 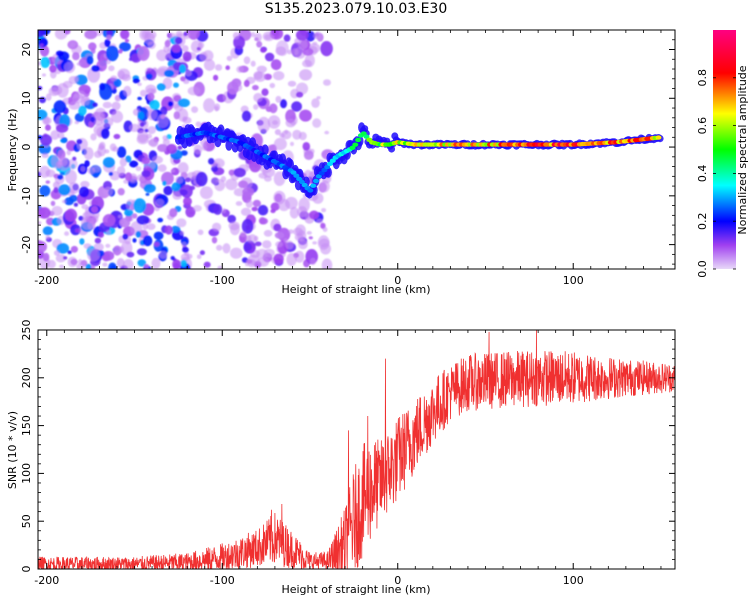 What do you see at coordinates (702, 174) in the screenshot?
I see `colorbar-tick-label: 0.4` at bounding box center [702, 174].